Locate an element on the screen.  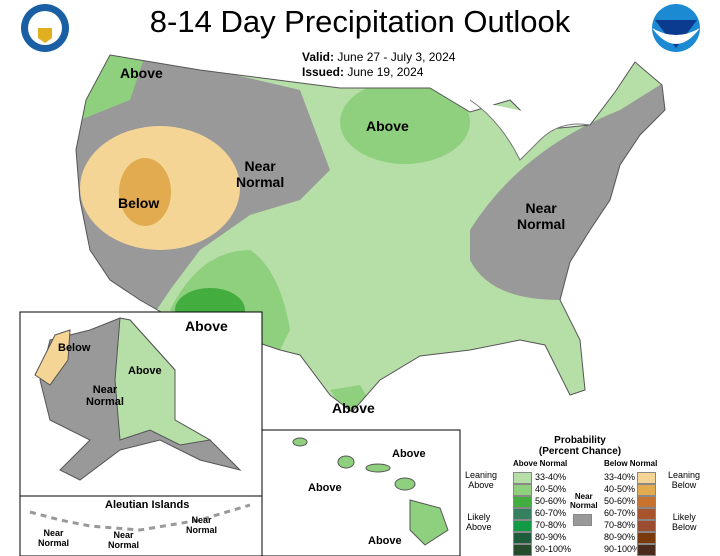
label-hi-above3: Above is located at coordinates (385, 541).